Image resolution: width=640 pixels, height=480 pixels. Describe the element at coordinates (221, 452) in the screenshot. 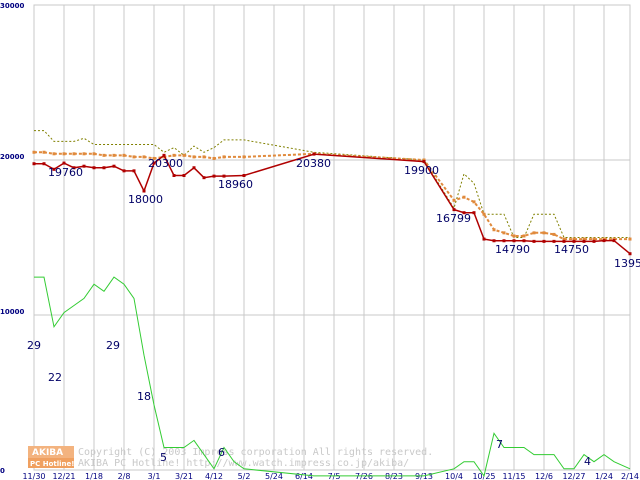

I see `data-label: 6` at that location.